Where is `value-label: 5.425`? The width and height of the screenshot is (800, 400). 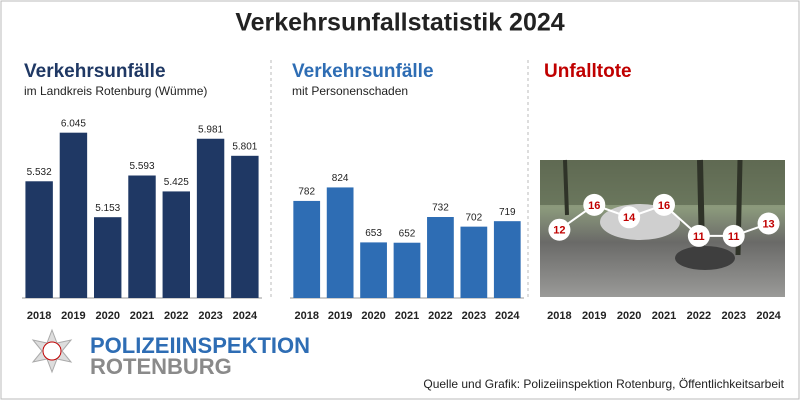
value-label: 5.425 is located at coordinates (176, 182).